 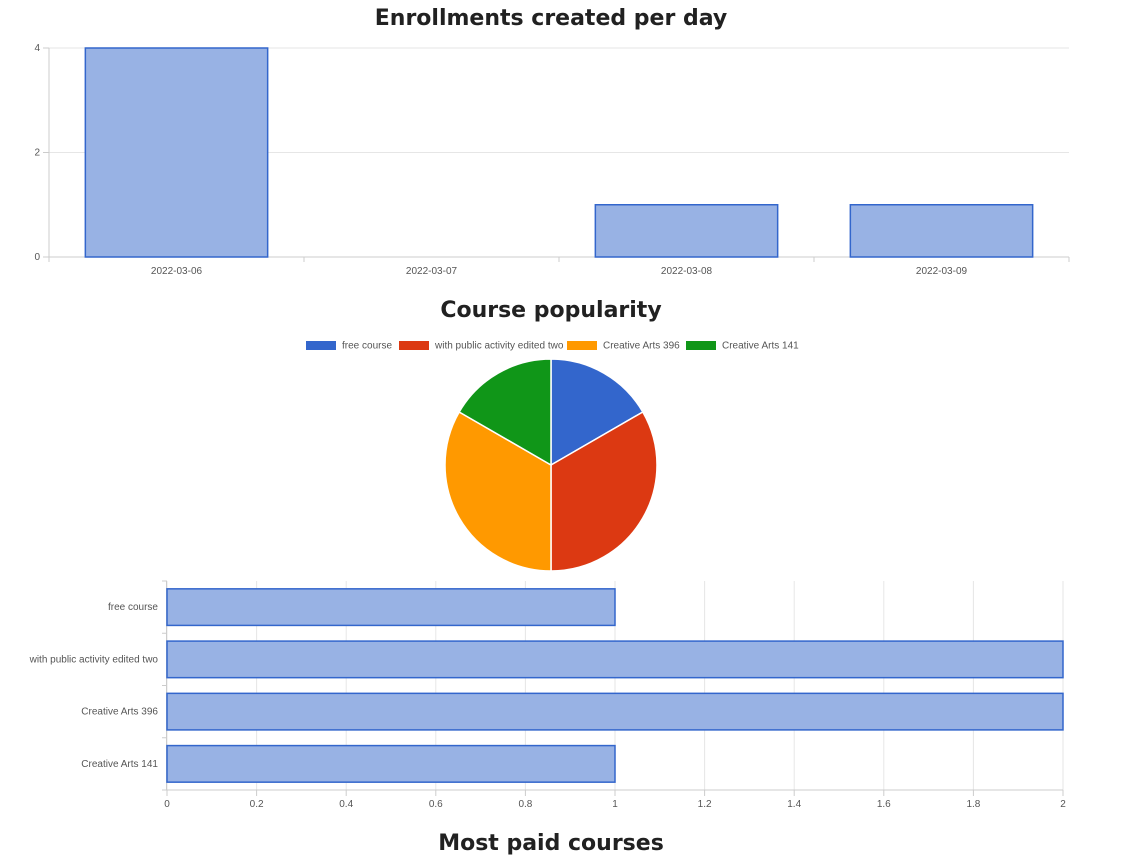 I want to click on x-tick-label: 0, so click(x=167, y=804).